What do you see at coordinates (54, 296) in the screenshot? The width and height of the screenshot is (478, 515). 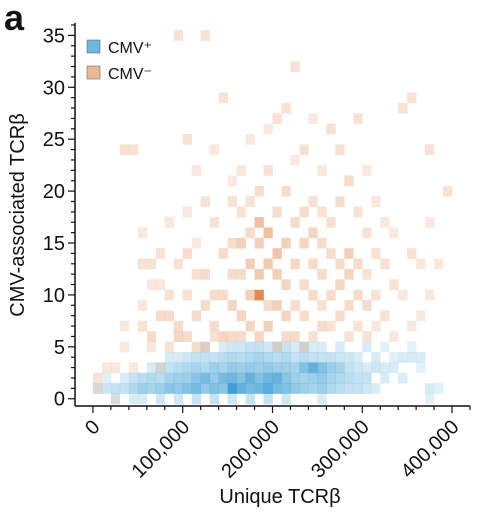 I see `y-tick-label: 10` at bounding box center [54, 296].